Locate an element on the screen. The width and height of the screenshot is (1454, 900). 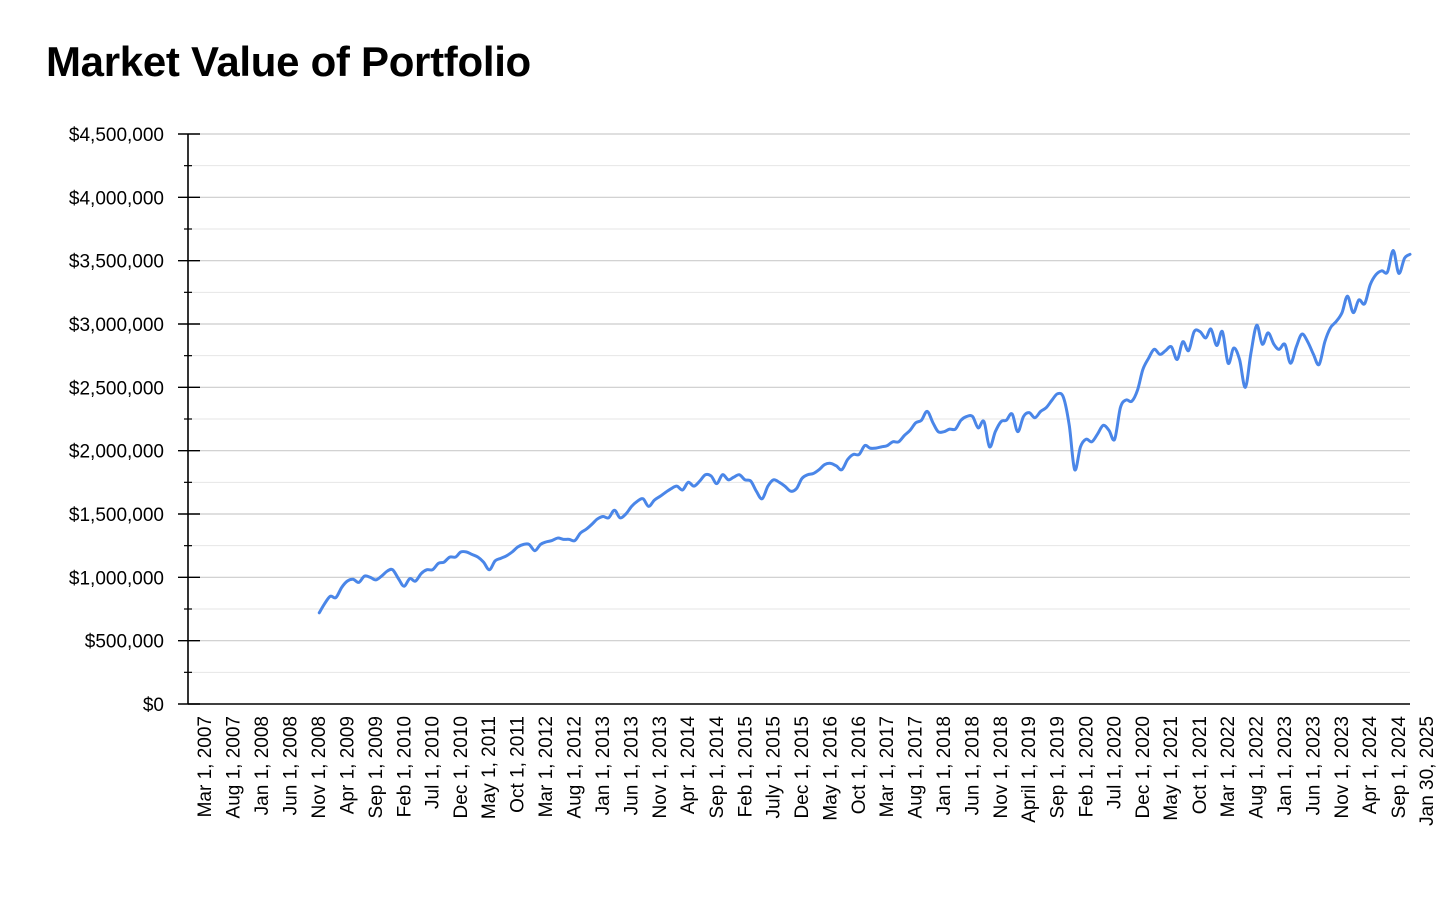
x-tick-label: Sep 1, 2014 is located at coordinates (717, 767).